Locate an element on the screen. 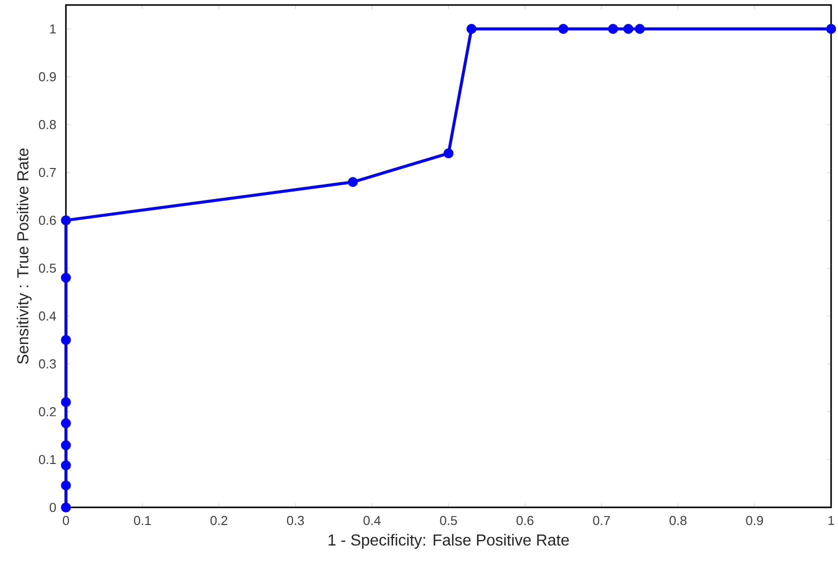 The width and height of the screenshot is (838, 570). y-tick-label: 0.7 is located at coordinates (47, 172).